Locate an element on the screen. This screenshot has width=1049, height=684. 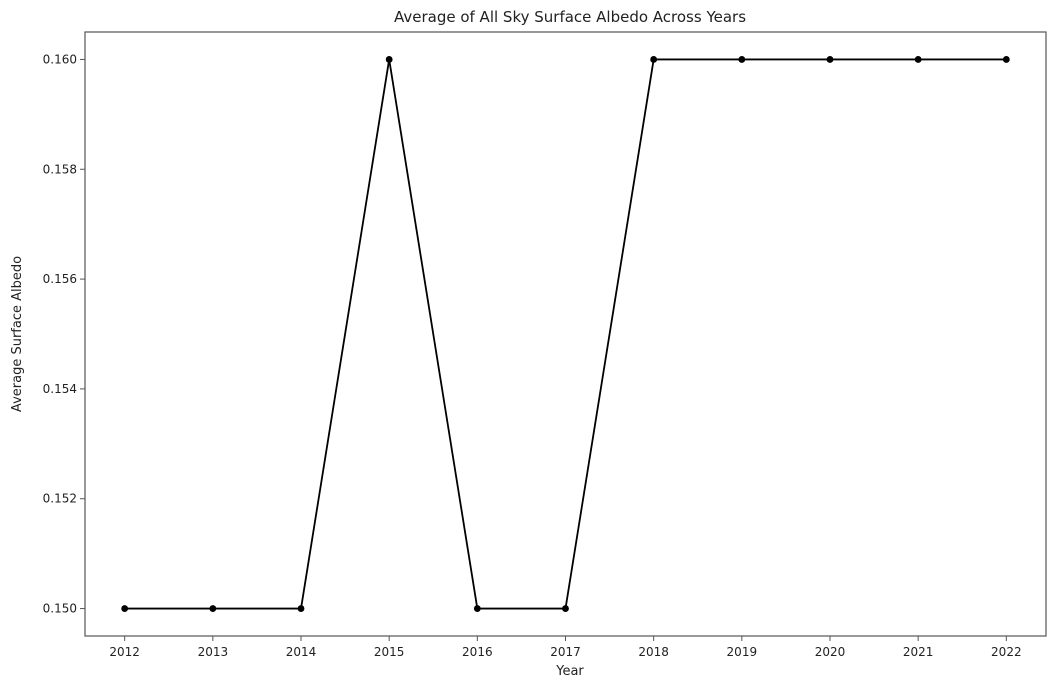
x-tick-label: 2021 is located at coordinates (918, 652).